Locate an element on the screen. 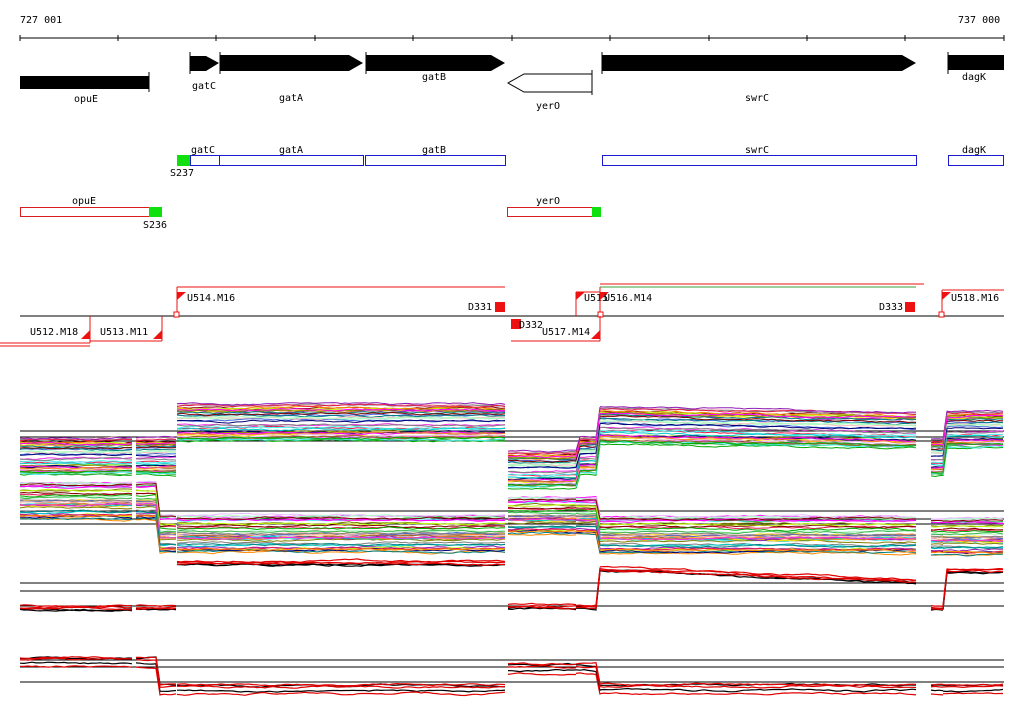 The height and width of the screenshot is (714, 1024). ruler-start-label: 727 001 is located at coordinates (41, 20).